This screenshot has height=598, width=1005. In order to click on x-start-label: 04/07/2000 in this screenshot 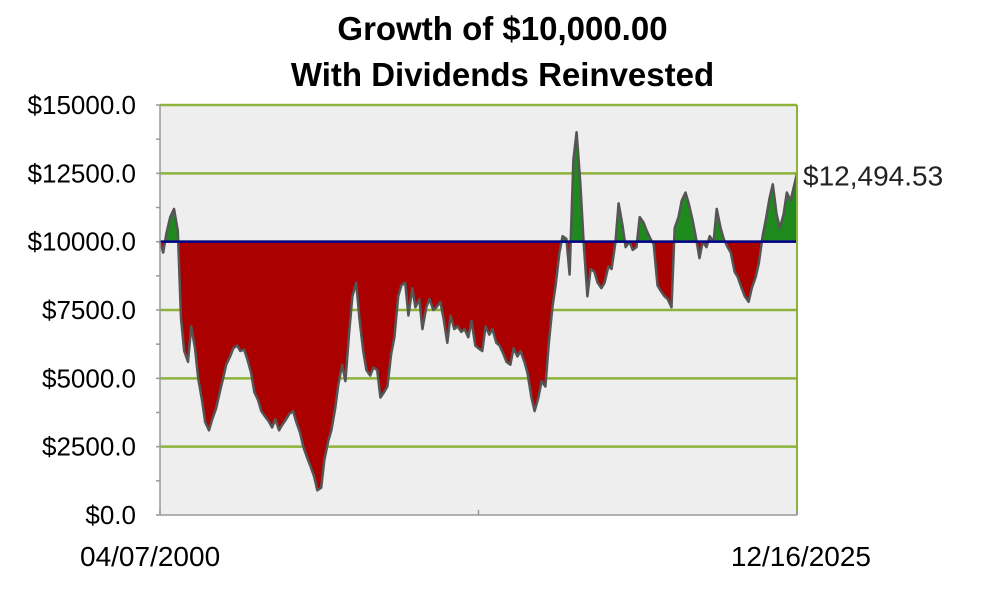, I will do `click(150, 556)`.